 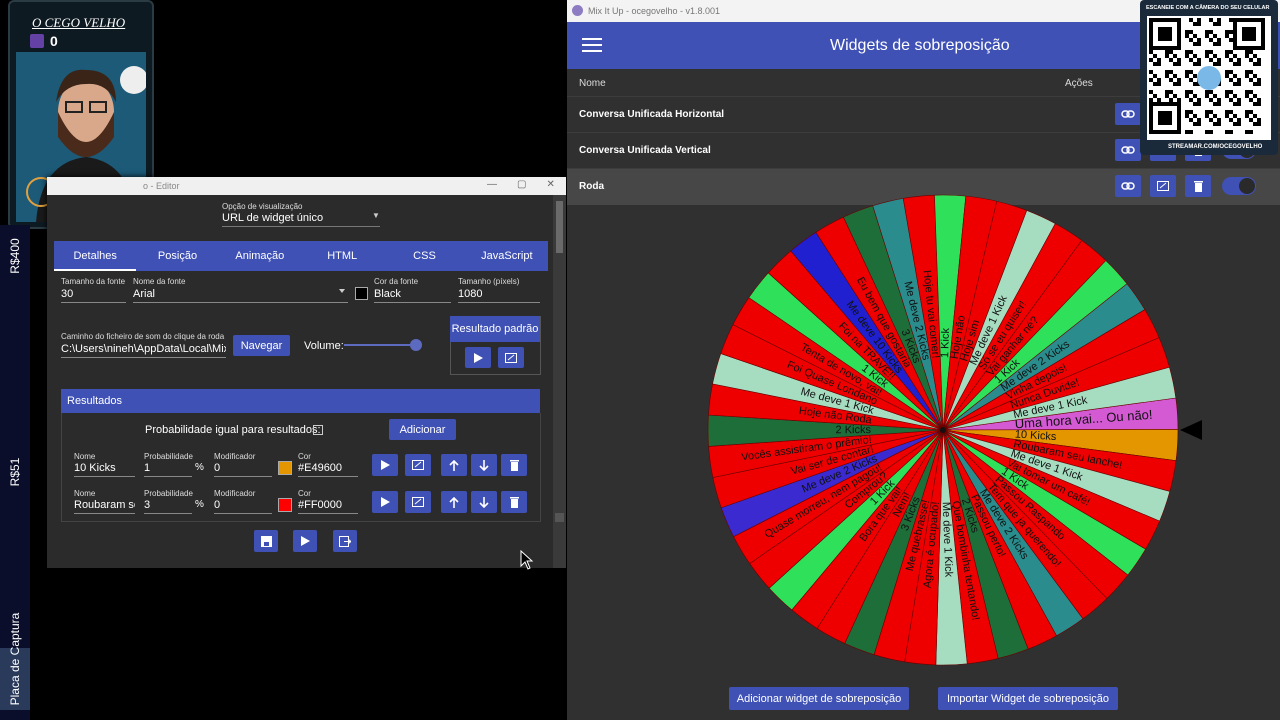 What do you see at coordinates (559, 227) in the screenshot?
I see `scroll-thumb` at bounding box center [559, 227].